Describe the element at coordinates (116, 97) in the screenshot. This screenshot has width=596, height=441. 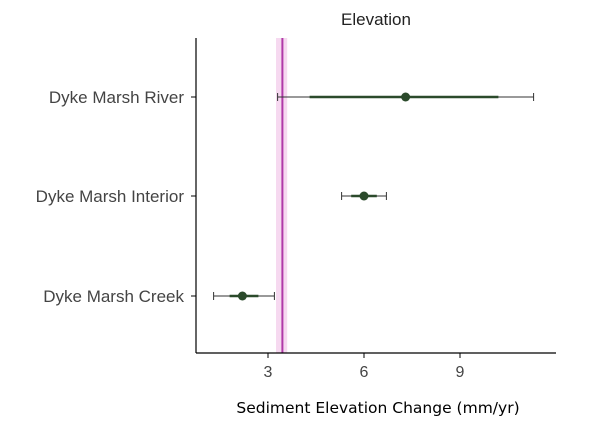
I see `y-tick-label: Dyke Marsh River` at that location.